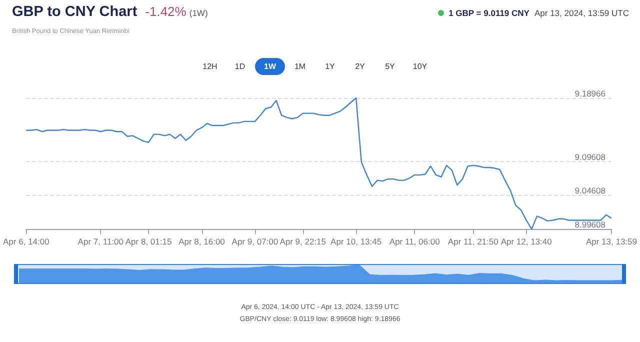 The height and width of the screenshot is (342, 640). What do you see at coordinates (414, 241) in the screenshot?
I see `x-tick-label: Apr 11, 06:00` at bounding box center [414, 241].